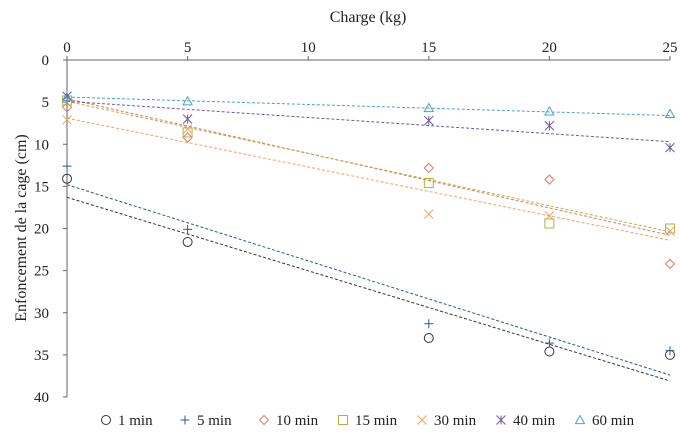  I want to click on legend-label: 40 min, so click(534, 421).